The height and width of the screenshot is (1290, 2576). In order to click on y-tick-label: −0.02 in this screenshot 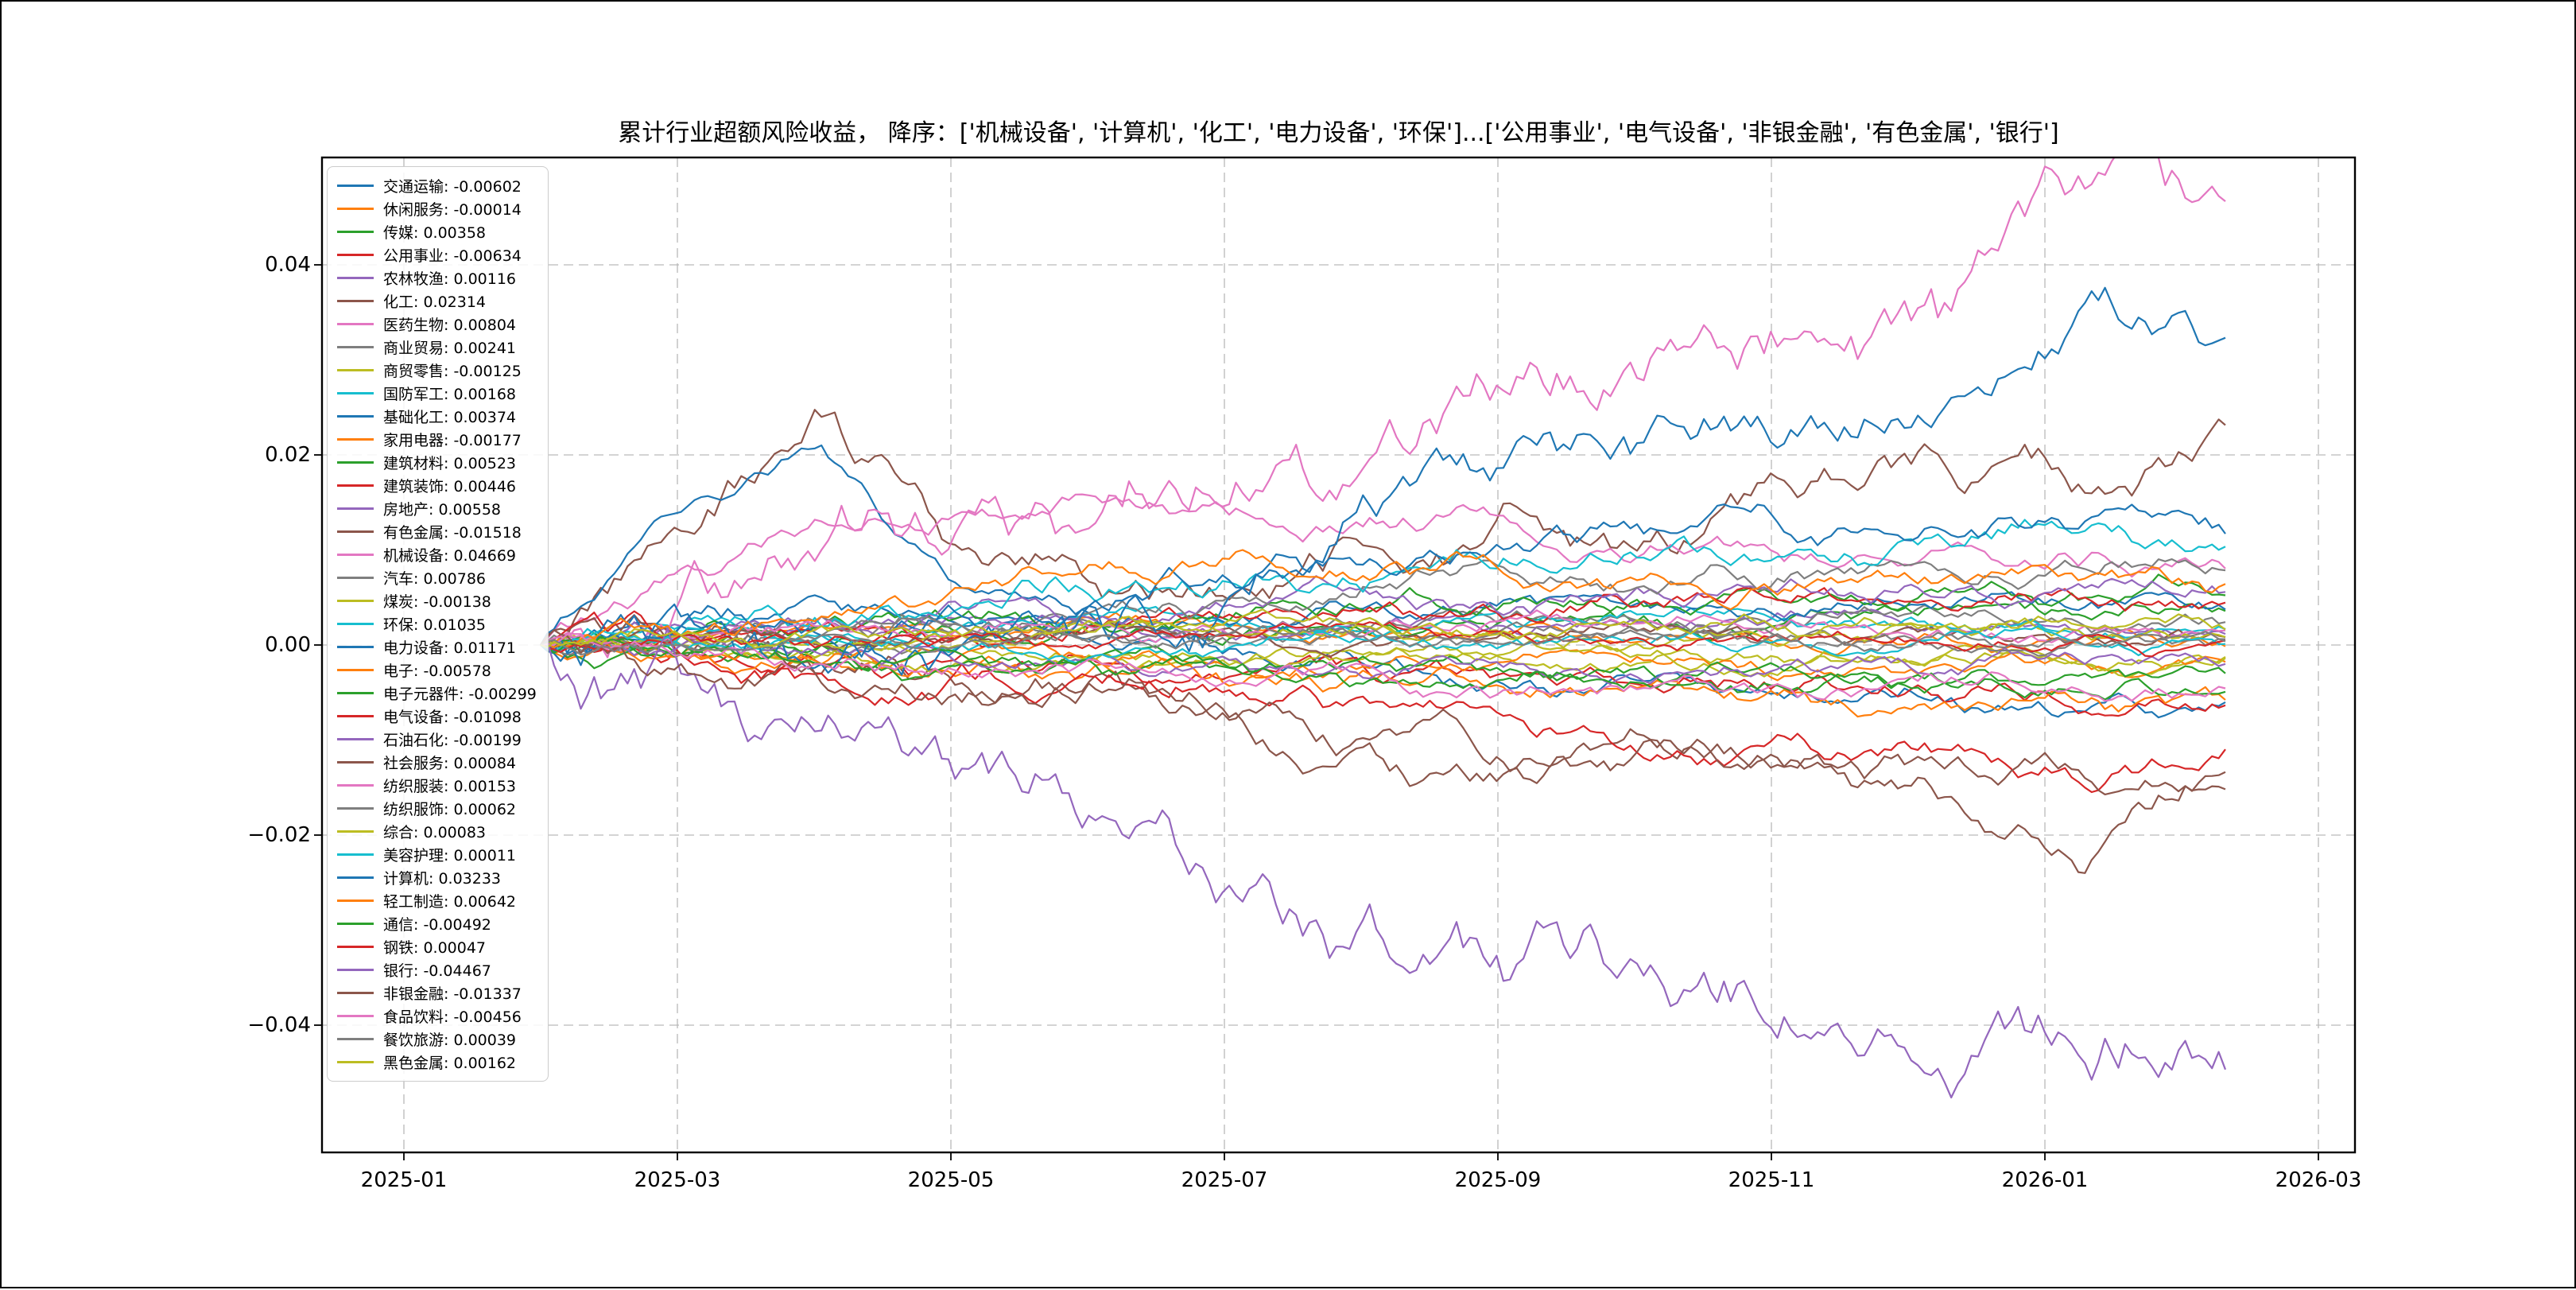, I will do `click(279, 835)`.